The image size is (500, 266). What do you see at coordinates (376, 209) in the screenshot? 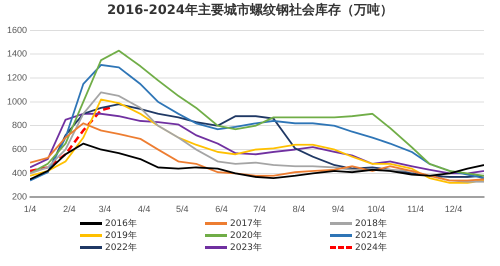
I see `x-tick-label: 10/4` at bounding box center [376, 209].